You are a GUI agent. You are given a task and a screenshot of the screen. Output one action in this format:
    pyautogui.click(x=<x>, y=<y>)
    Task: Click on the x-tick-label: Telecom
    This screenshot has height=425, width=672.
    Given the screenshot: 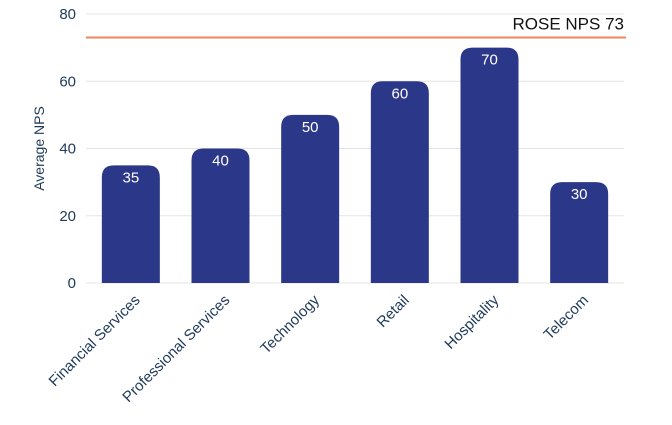 What is the action you would take?
    pyautogui.click(x=566, y=318)
    